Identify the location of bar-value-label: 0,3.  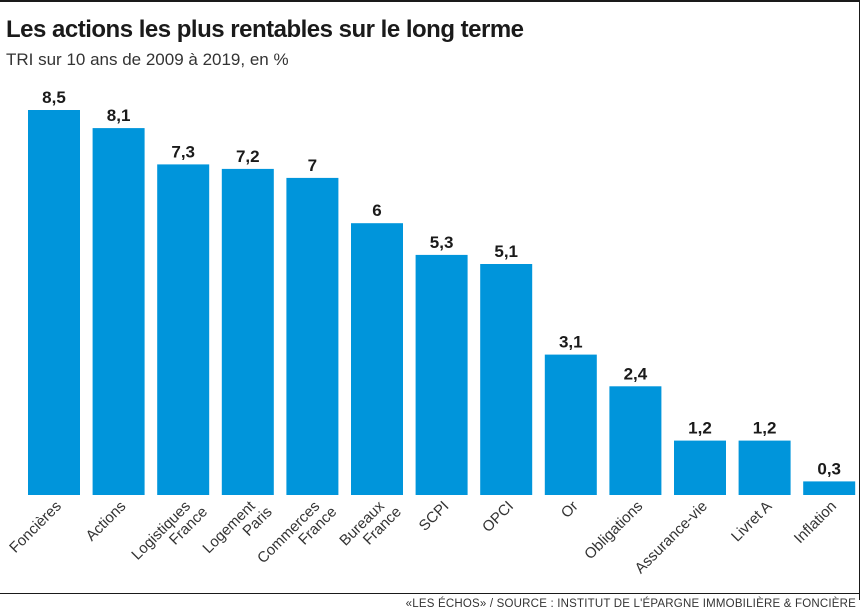
(829, 468).